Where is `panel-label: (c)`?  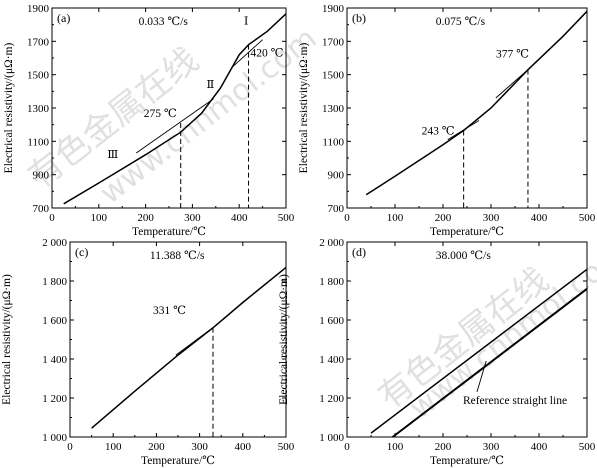
panel-label: (c) is located at coordinates (81, 252).